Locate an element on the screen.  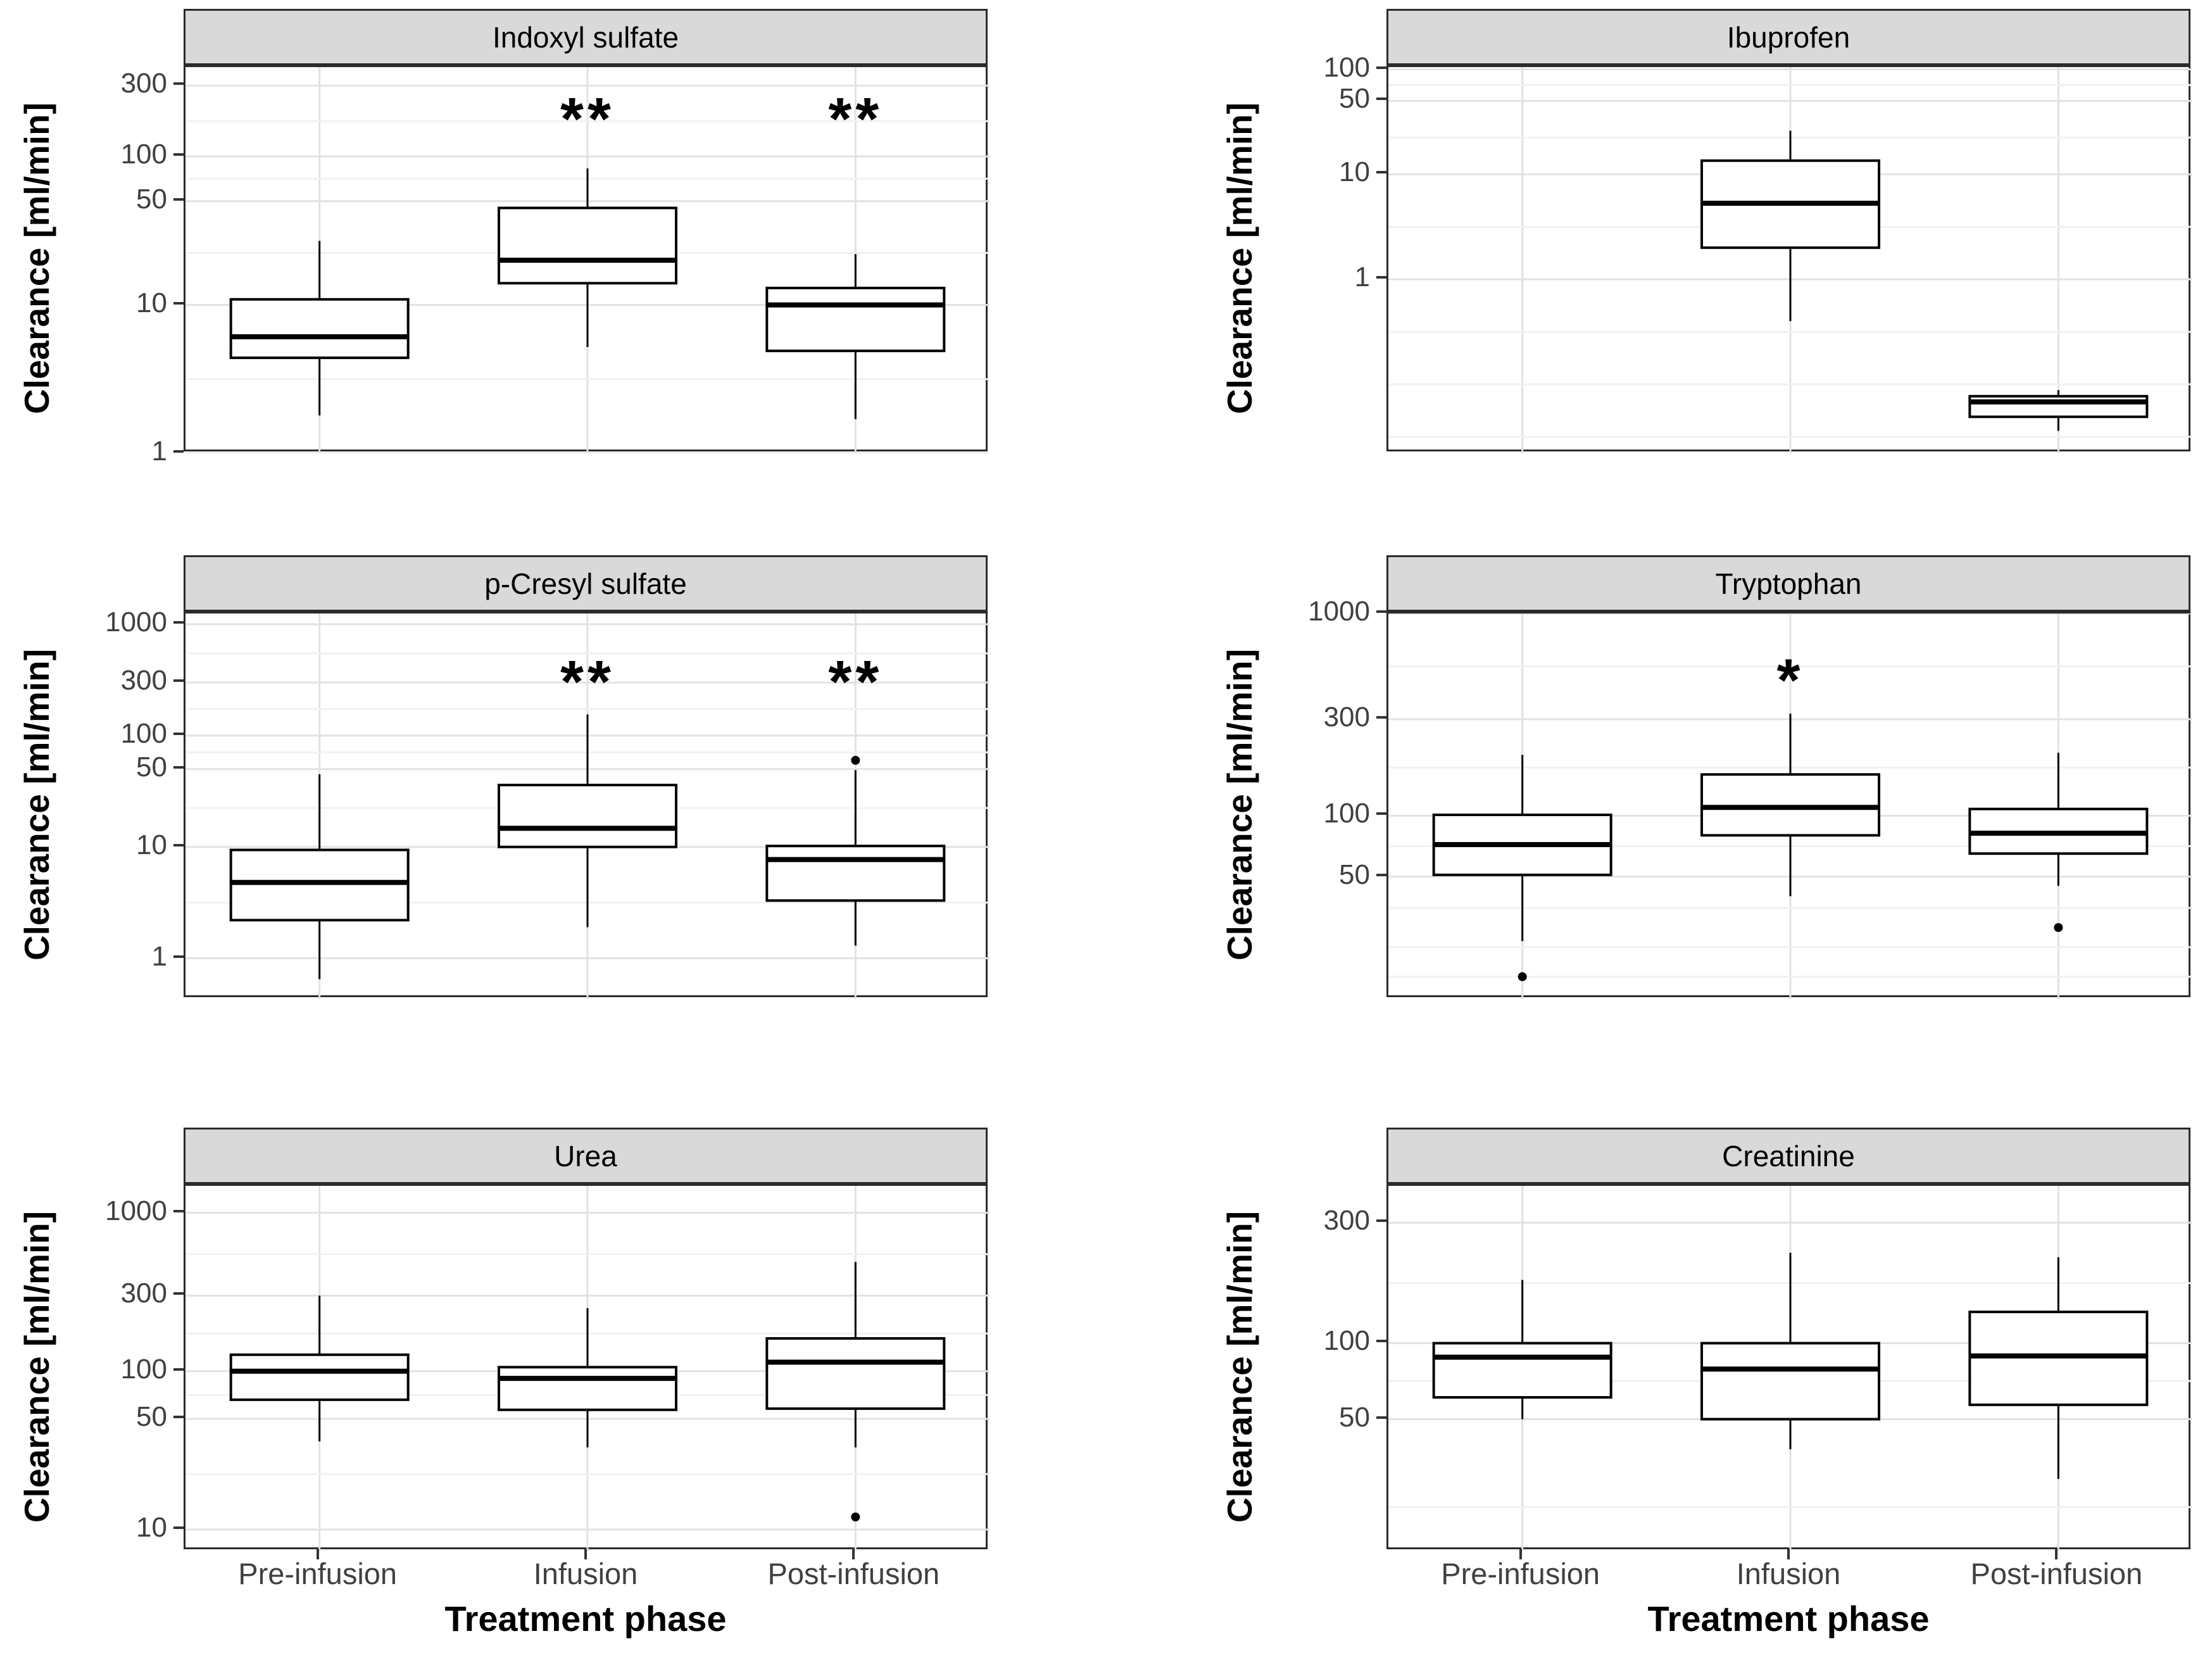
panel-title: p-Cresyl sulfate is located at coordinates (585, 583).